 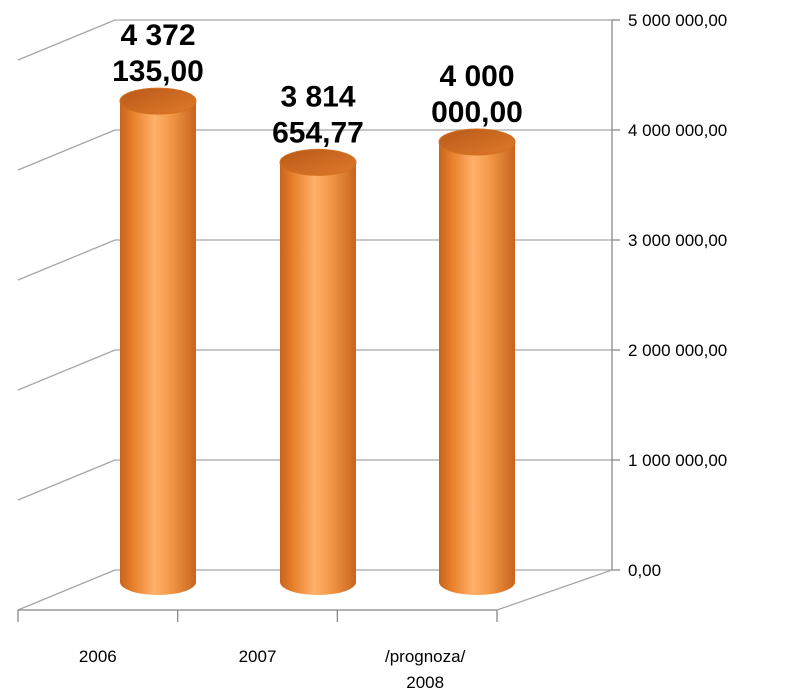 I want to click on y-tick-label: 4 000 000,00, so click(x=677, y=130).